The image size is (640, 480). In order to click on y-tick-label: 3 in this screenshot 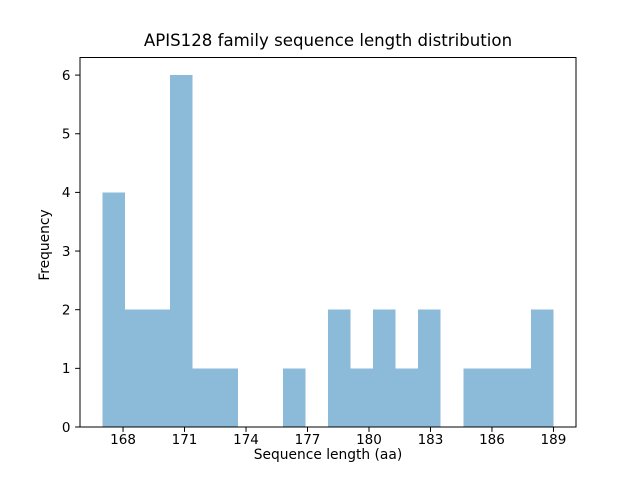, I will do `click(66, 252)`.